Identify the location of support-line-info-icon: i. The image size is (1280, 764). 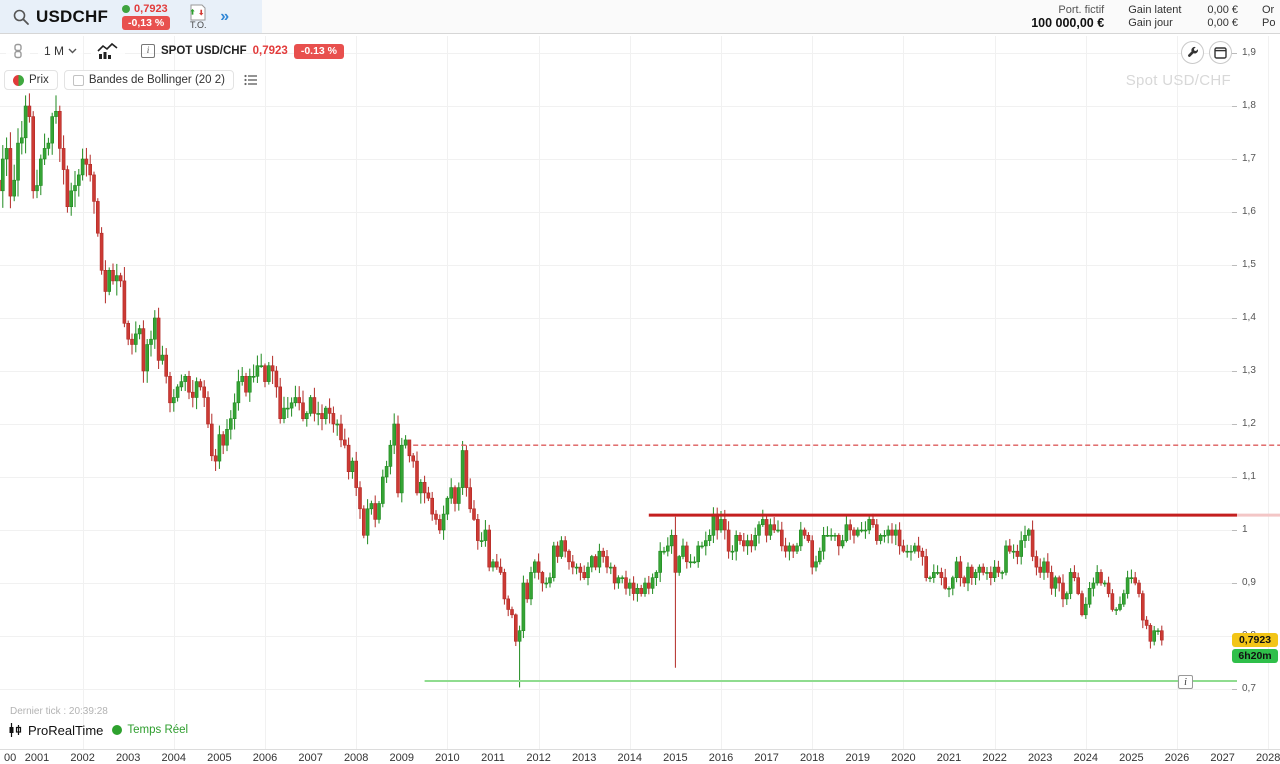
(1185, 682).